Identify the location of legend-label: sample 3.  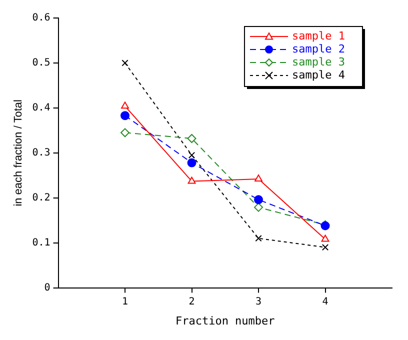
(318, 61).